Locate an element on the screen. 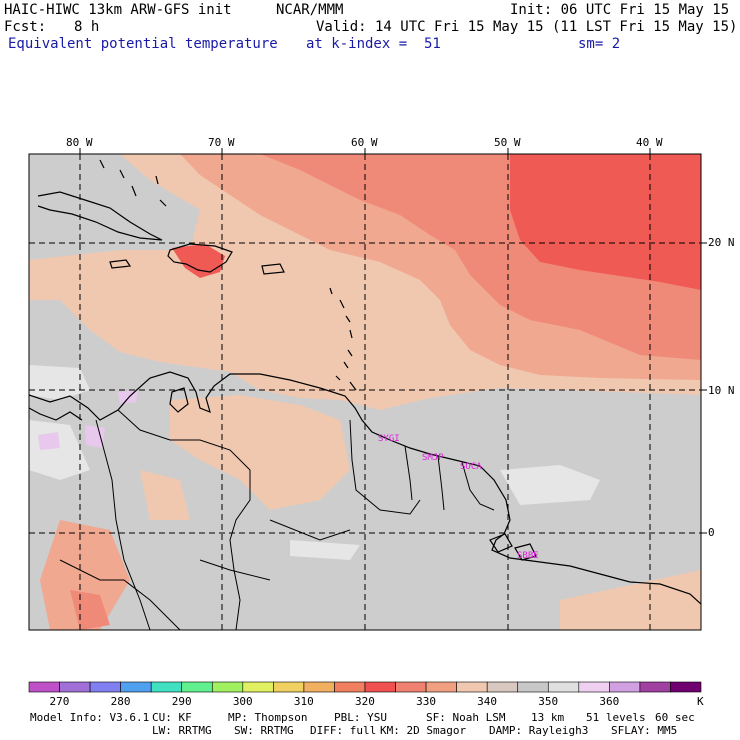  lon-label: 70 W is located at coordinates (221, 142).